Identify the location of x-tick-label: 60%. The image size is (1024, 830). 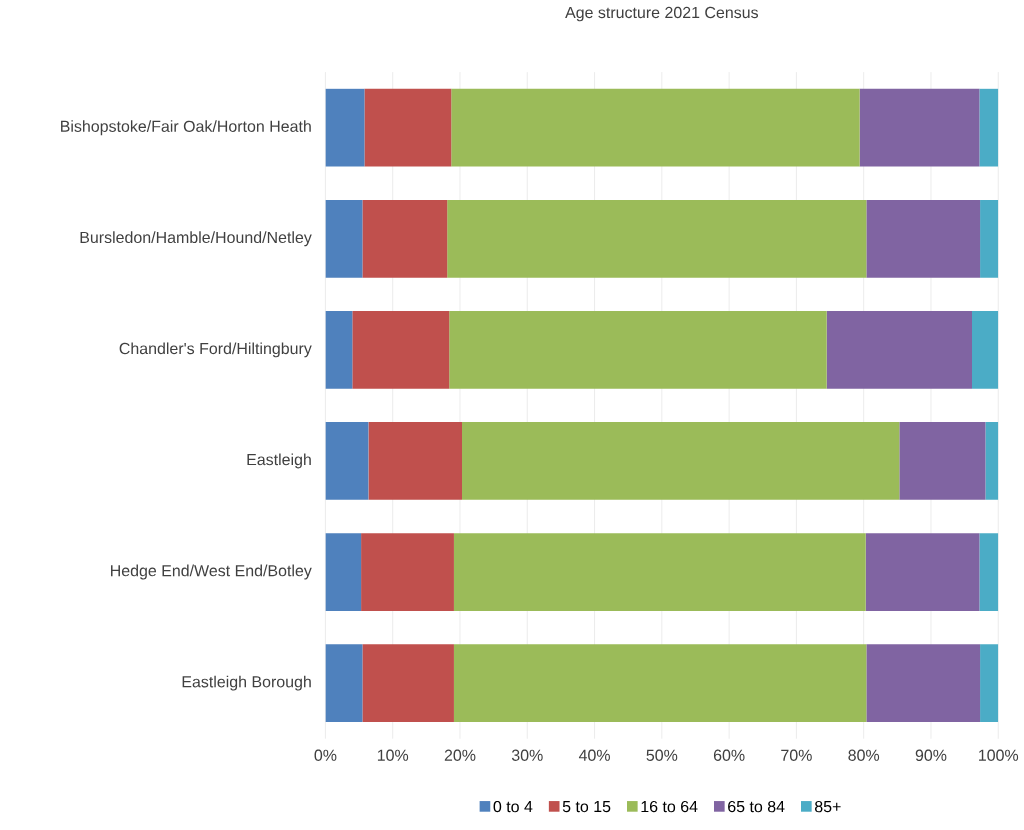
(729, 755).